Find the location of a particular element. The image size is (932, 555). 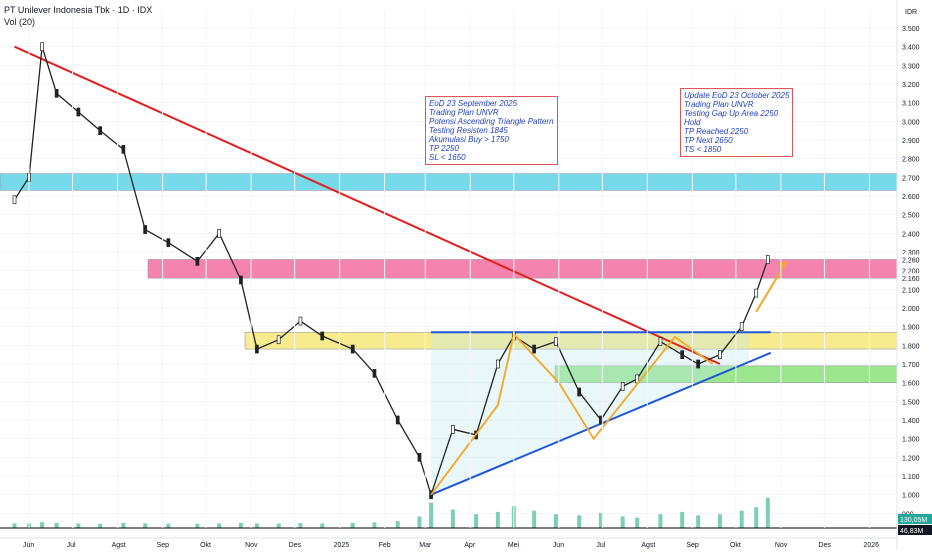

triangle-pattern-area is located at coordinates (590, 413).